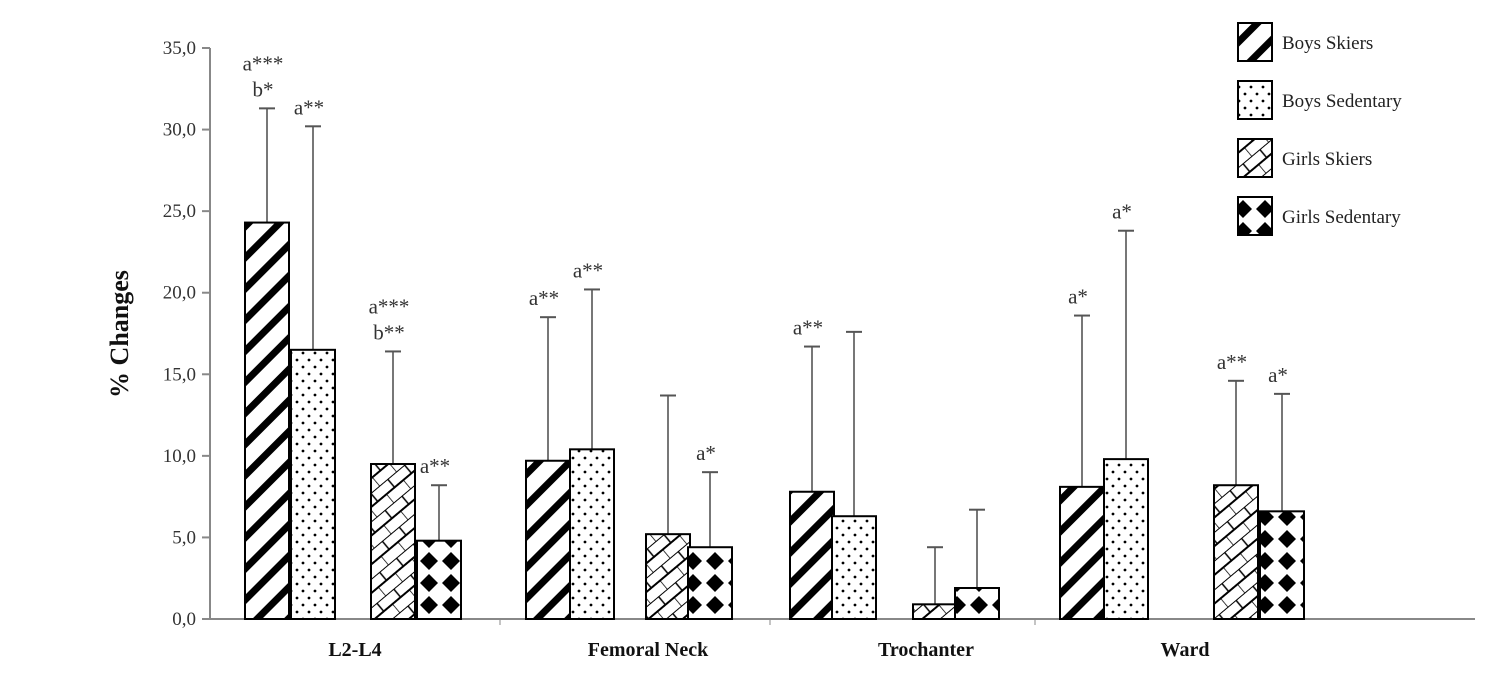 This screenshot has height=684, width=1504. What do you see at coordinates (354, 650) in the screenshot?
I see `category-label: L2-L4` at bounding box center [354, 650].